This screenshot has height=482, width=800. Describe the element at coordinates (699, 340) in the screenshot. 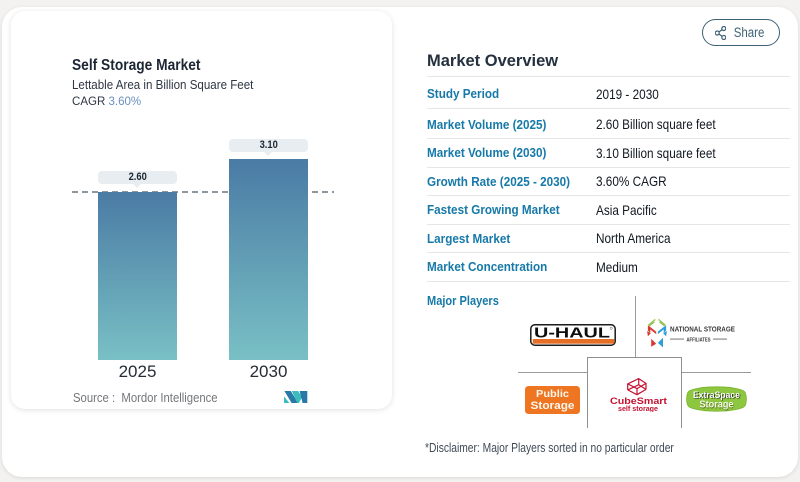

I see `svg-text: AFFILIATES` at that location.